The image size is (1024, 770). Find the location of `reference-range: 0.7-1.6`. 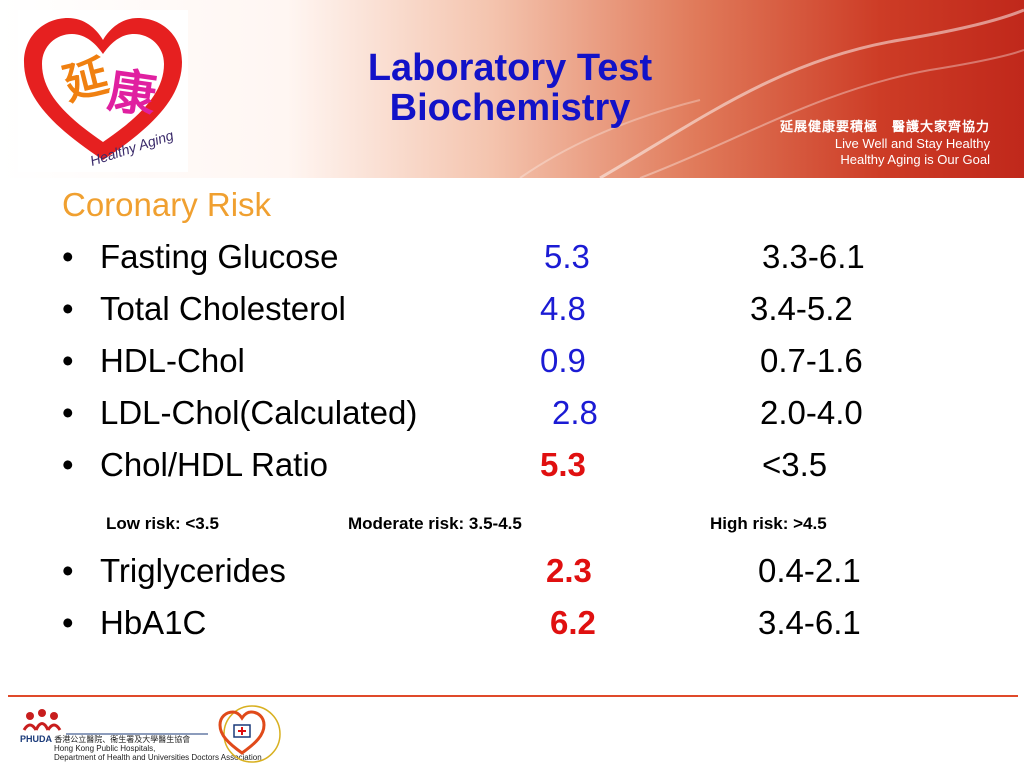

reference-range: 0.7-1.6 is located at coordinates (811, 360).